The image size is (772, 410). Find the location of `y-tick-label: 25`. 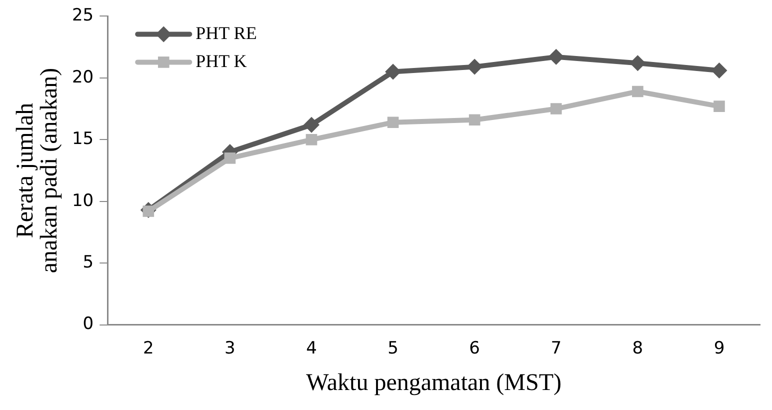

y-tick-label: 25 is located at coordinates (83, 16).